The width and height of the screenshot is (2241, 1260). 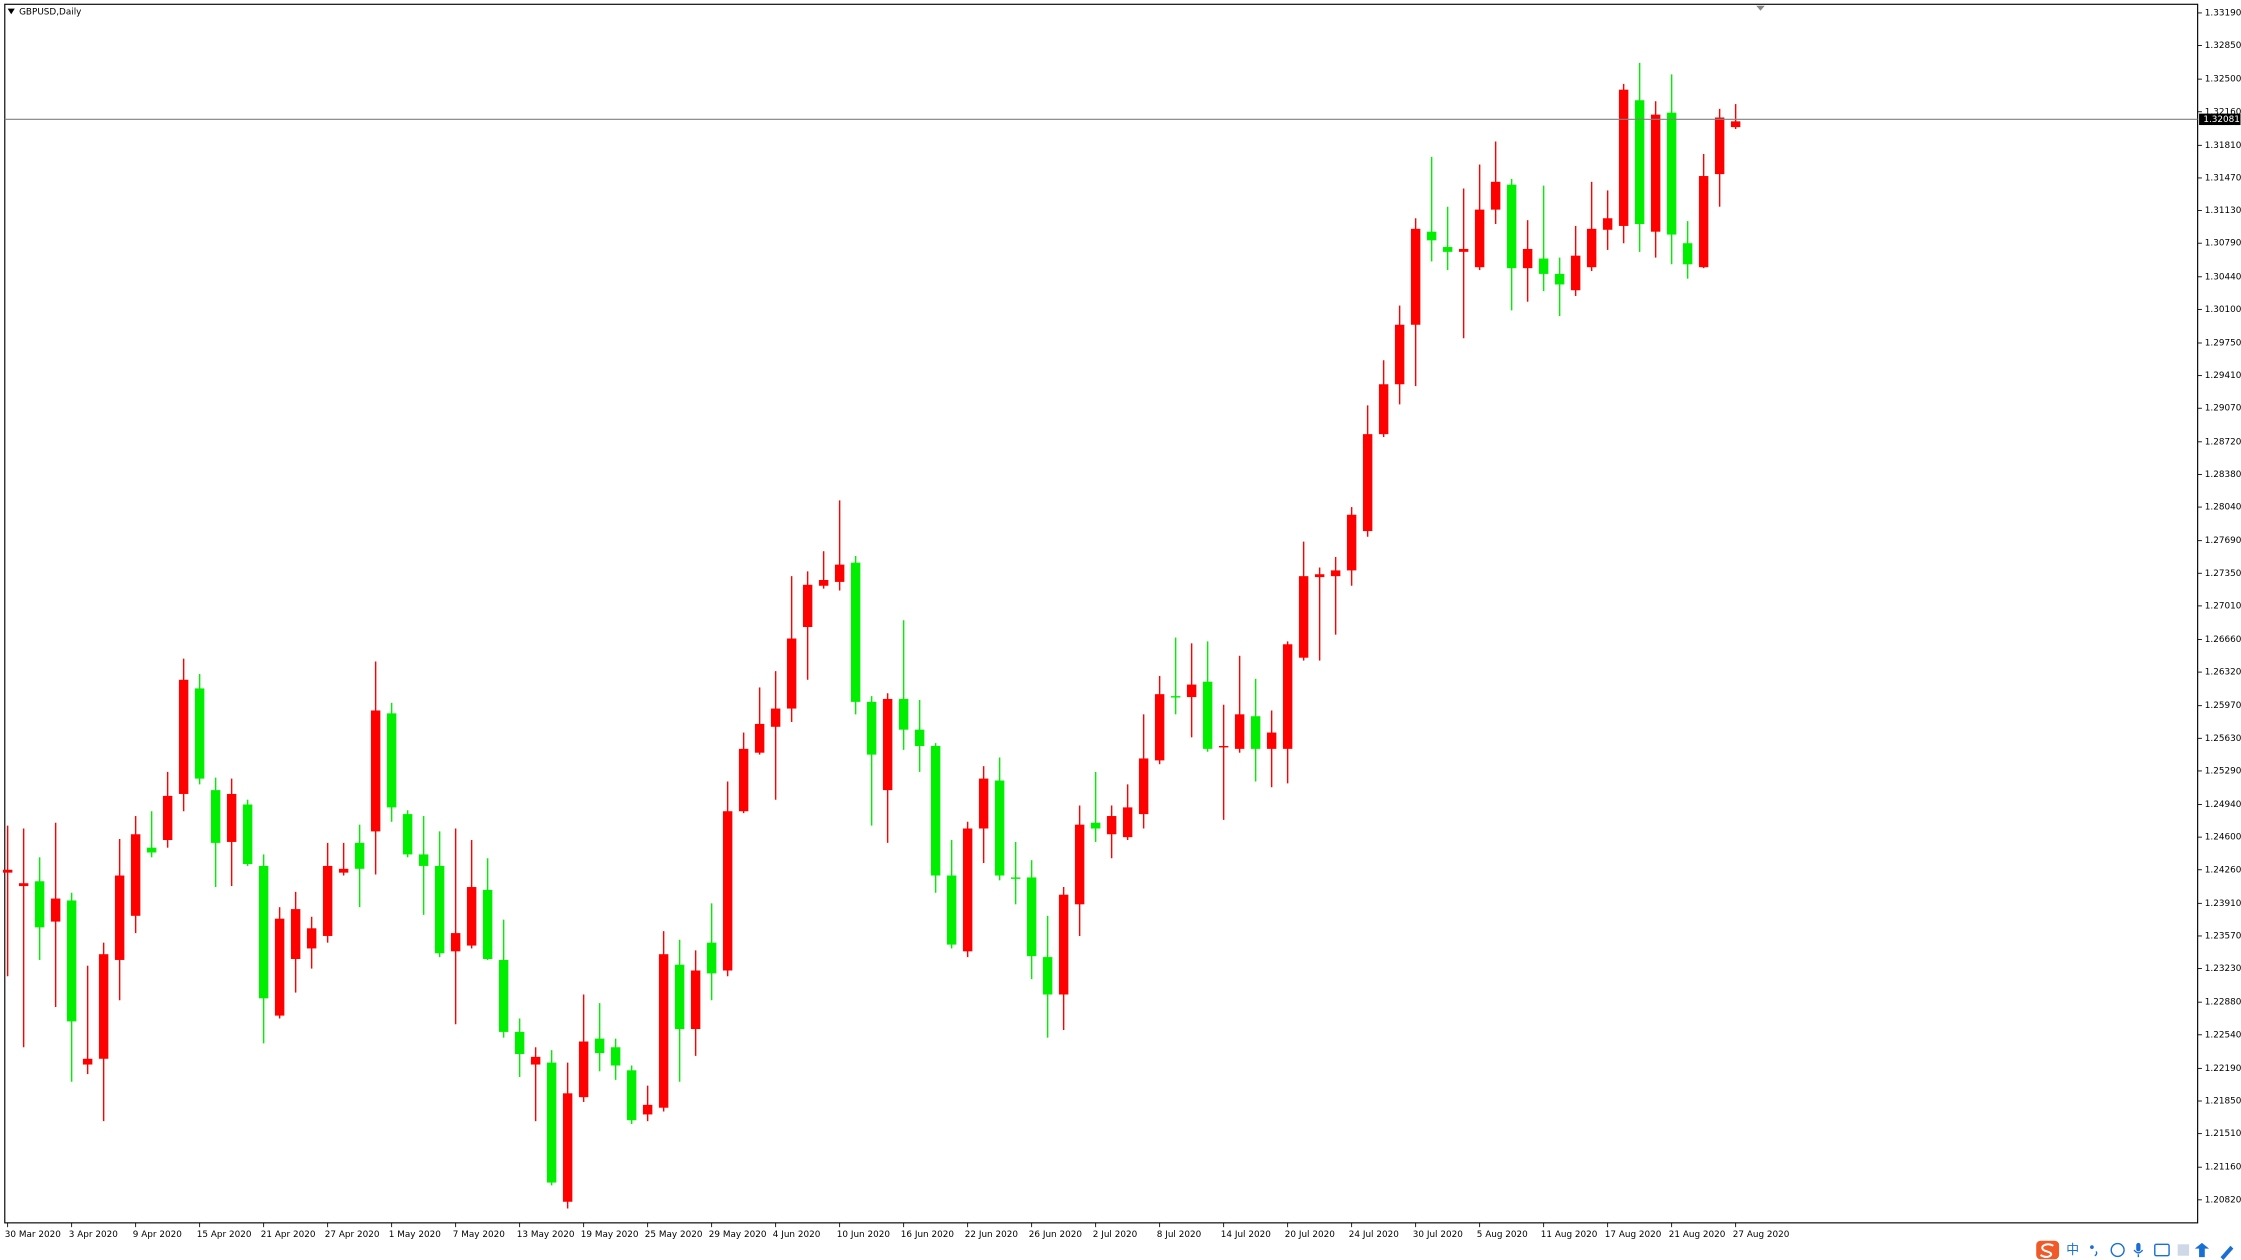 I want to click on x-tick-label: 21 Aug 2020, so click(x=1697, y=1235).